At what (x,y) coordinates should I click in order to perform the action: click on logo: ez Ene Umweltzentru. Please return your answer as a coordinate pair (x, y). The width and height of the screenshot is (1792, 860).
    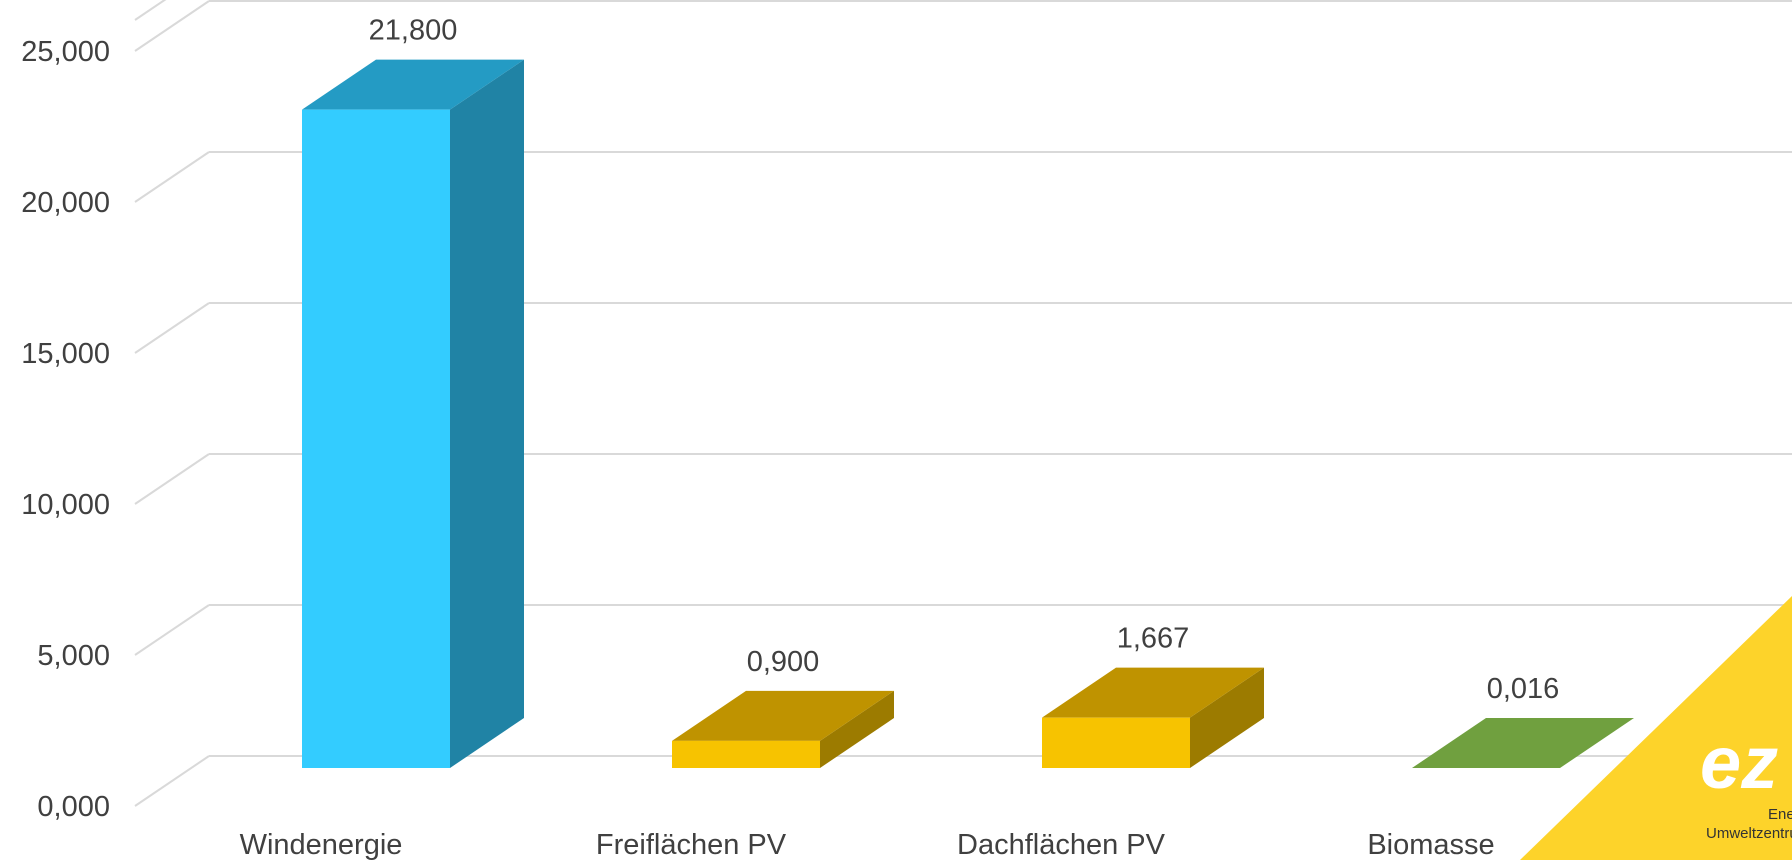
    Looking at the image, I should click on (1656, 728).